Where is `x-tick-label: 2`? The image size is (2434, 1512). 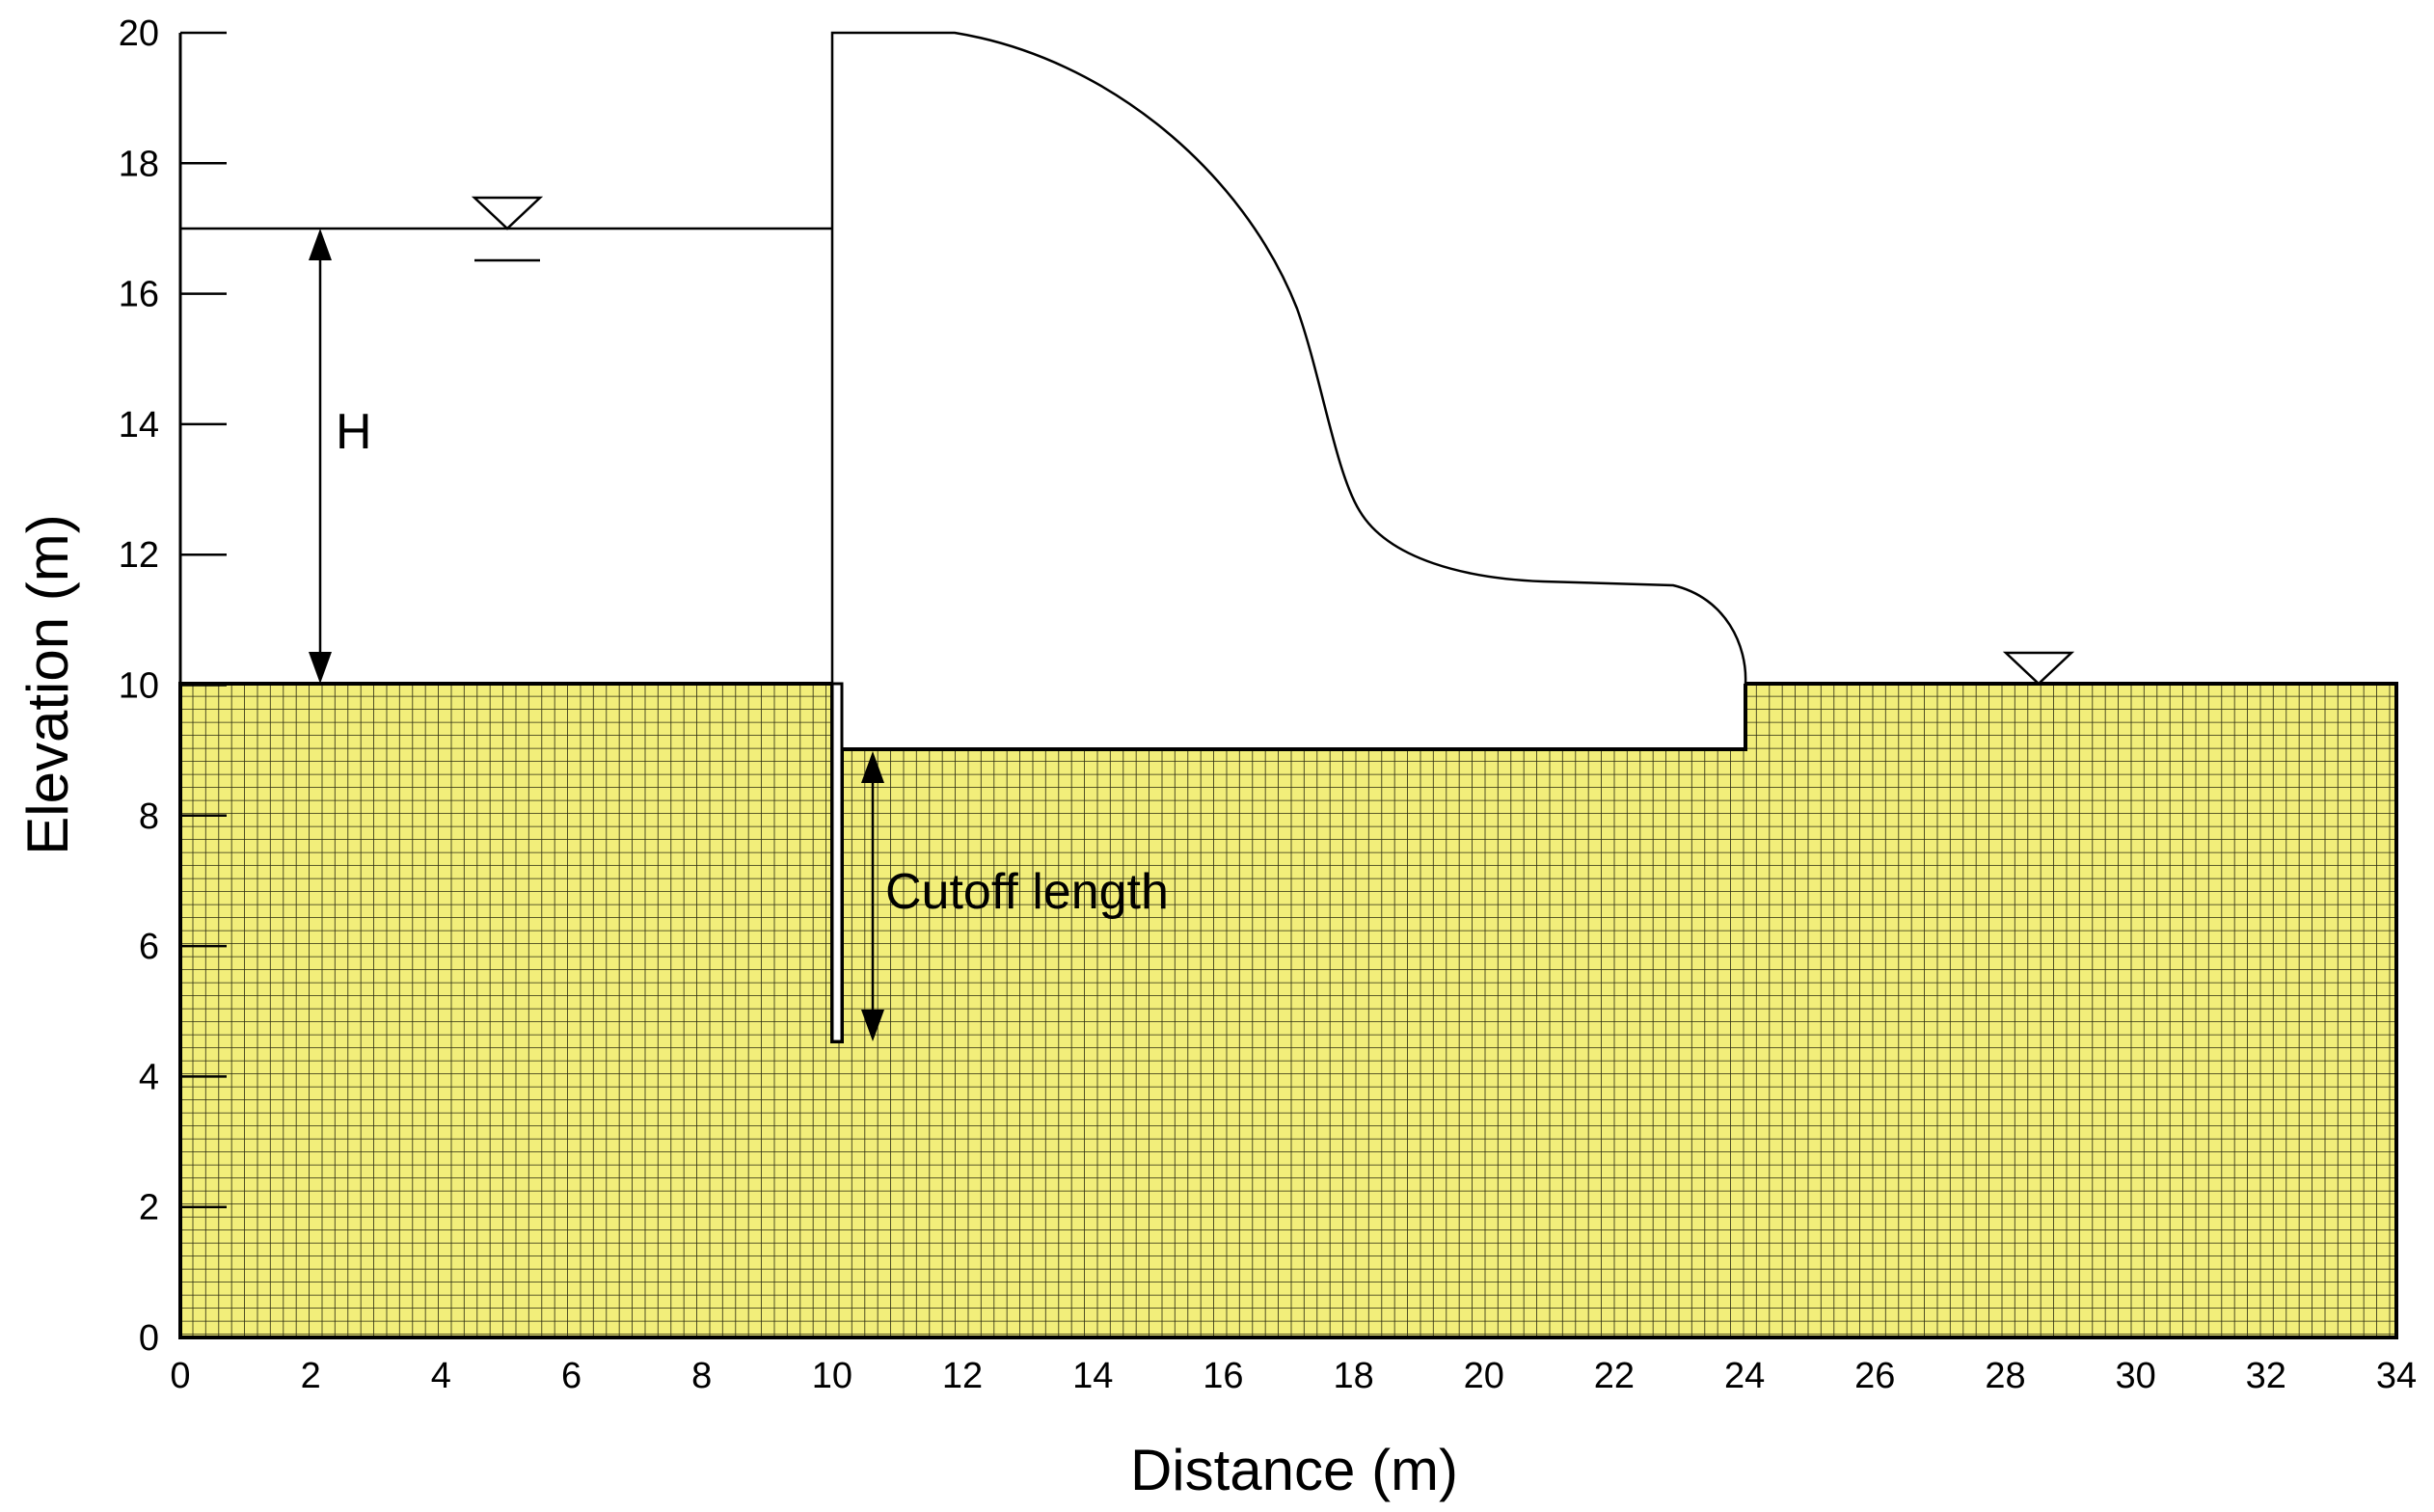 x-tick-label: 2 is located at coordinates (311, 1376).